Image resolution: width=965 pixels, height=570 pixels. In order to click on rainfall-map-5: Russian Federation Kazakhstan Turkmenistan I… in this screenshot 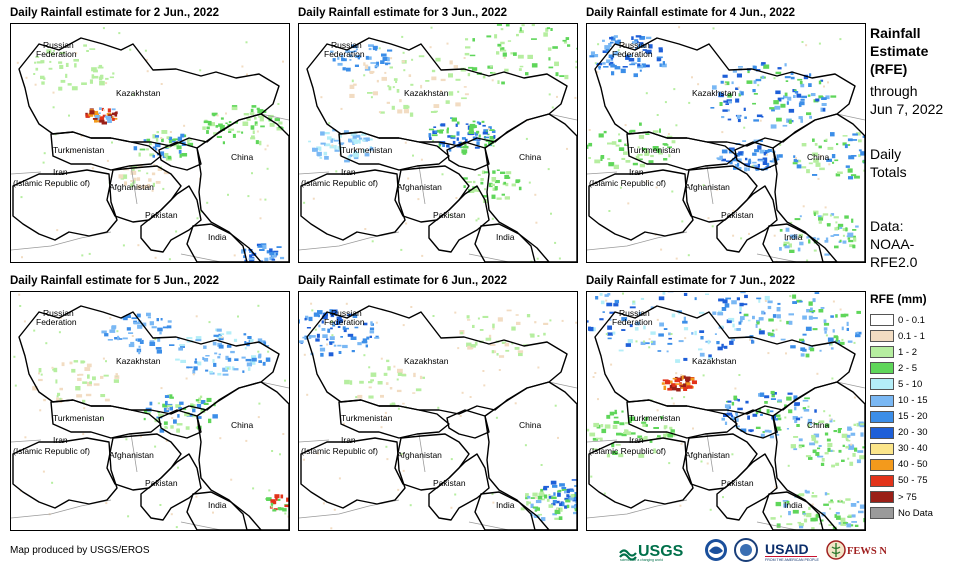, I will do `click(438, 411)`.